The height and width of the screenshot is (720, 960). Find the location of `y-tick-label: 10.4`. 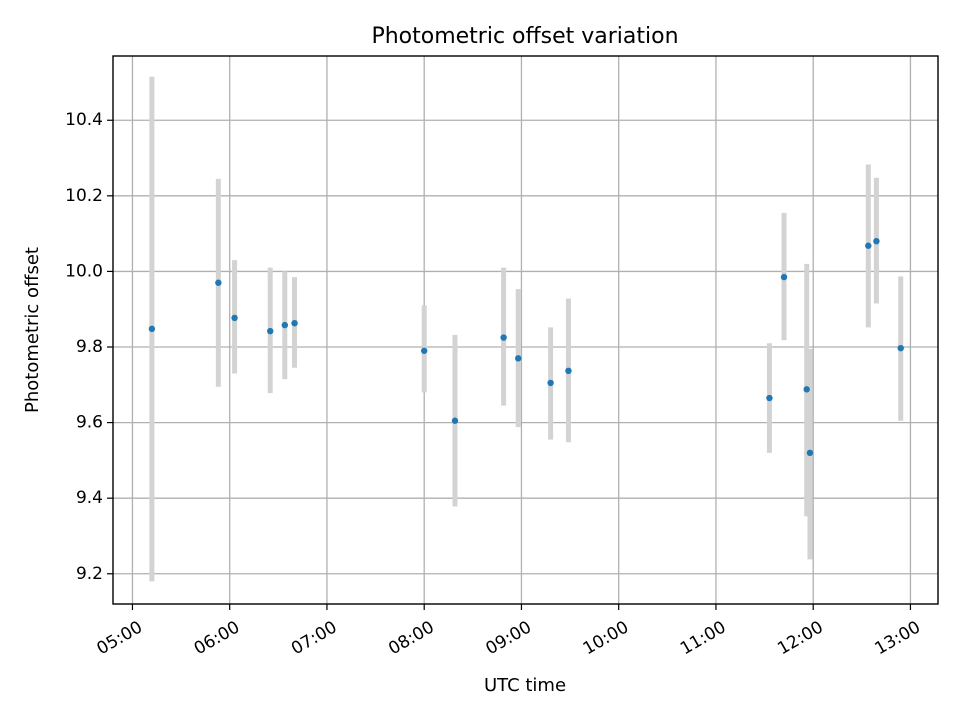

y-tick-label: 10.4 is located at coordinates (84, 120).